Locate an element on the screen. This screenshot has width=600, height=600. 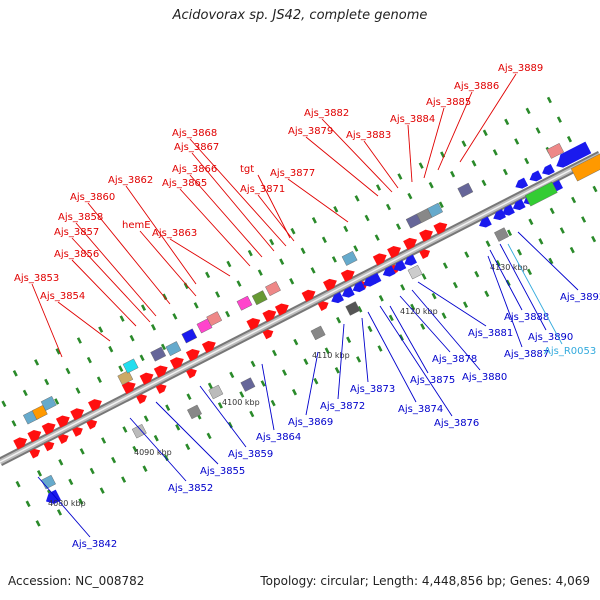
forward-gene-label: tgt is located at coordinates (247, 169).